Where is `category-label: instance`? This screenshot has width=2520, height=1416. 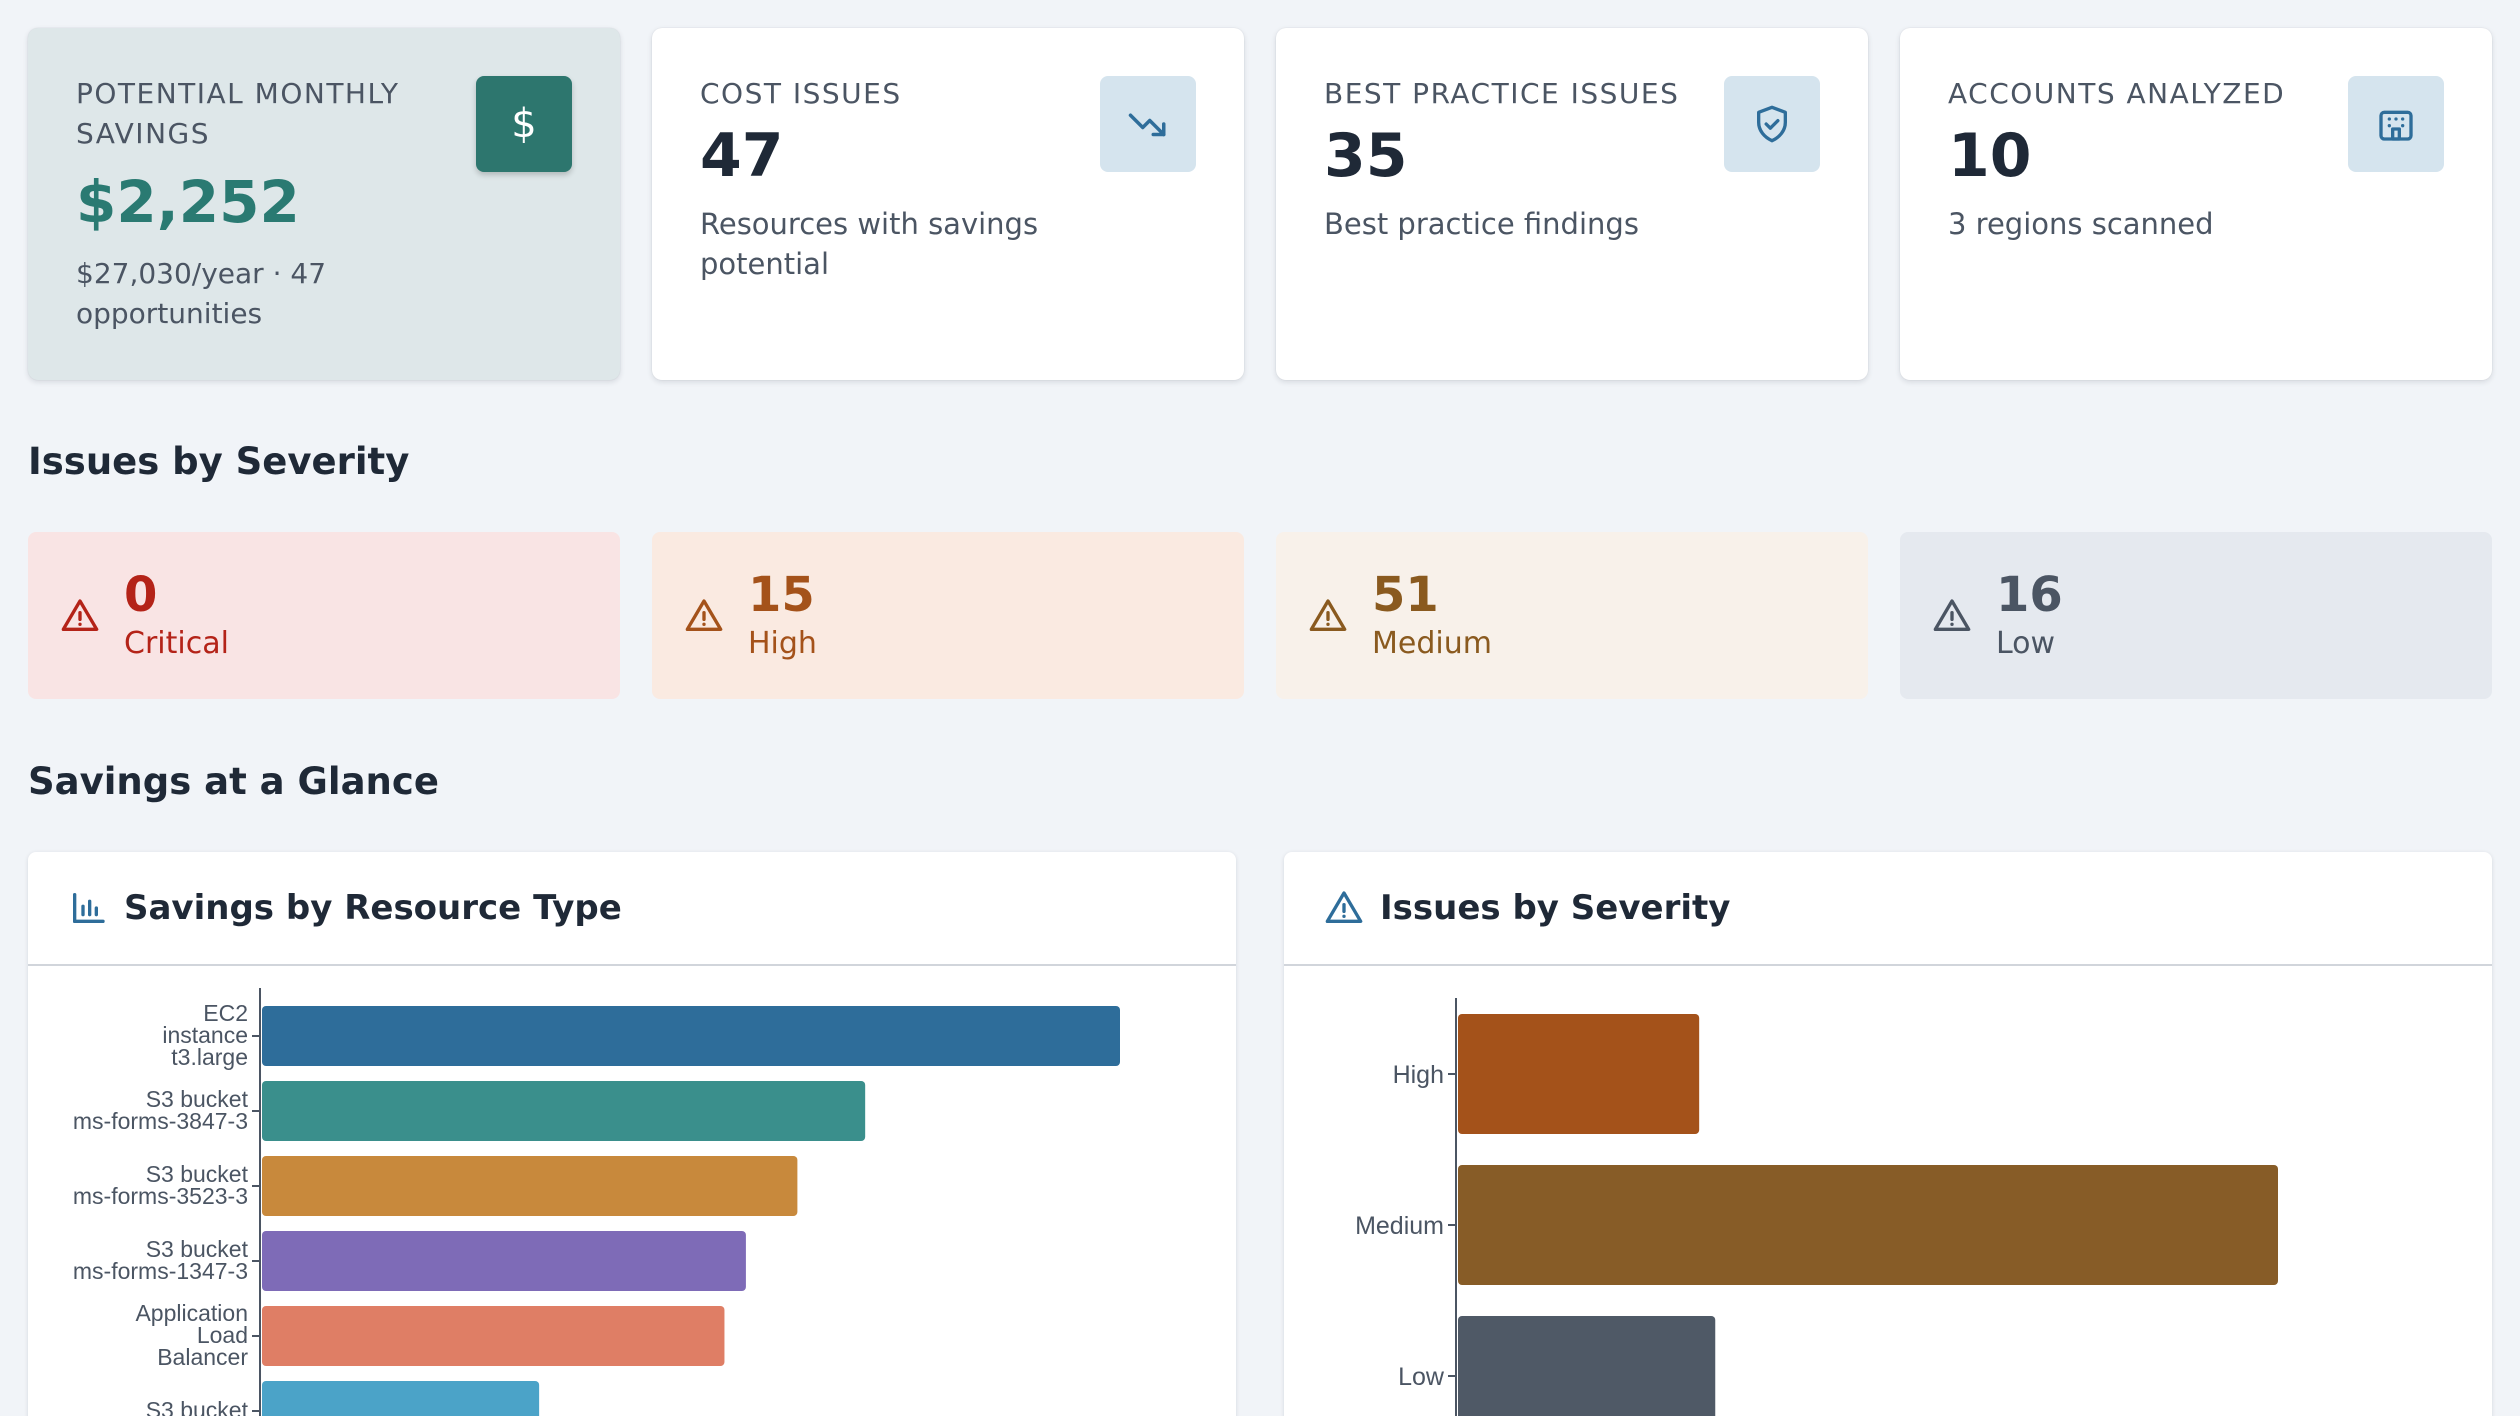
category-label: instance is located at coordinates (205, 1035).